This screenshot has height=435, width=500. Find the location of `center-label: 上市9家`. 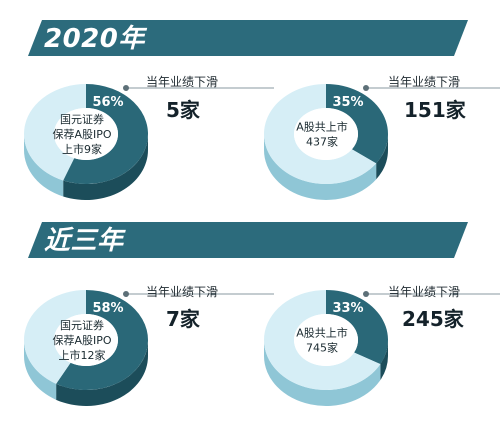

center-label: 上市9家 is located at coordinates (82, 149).